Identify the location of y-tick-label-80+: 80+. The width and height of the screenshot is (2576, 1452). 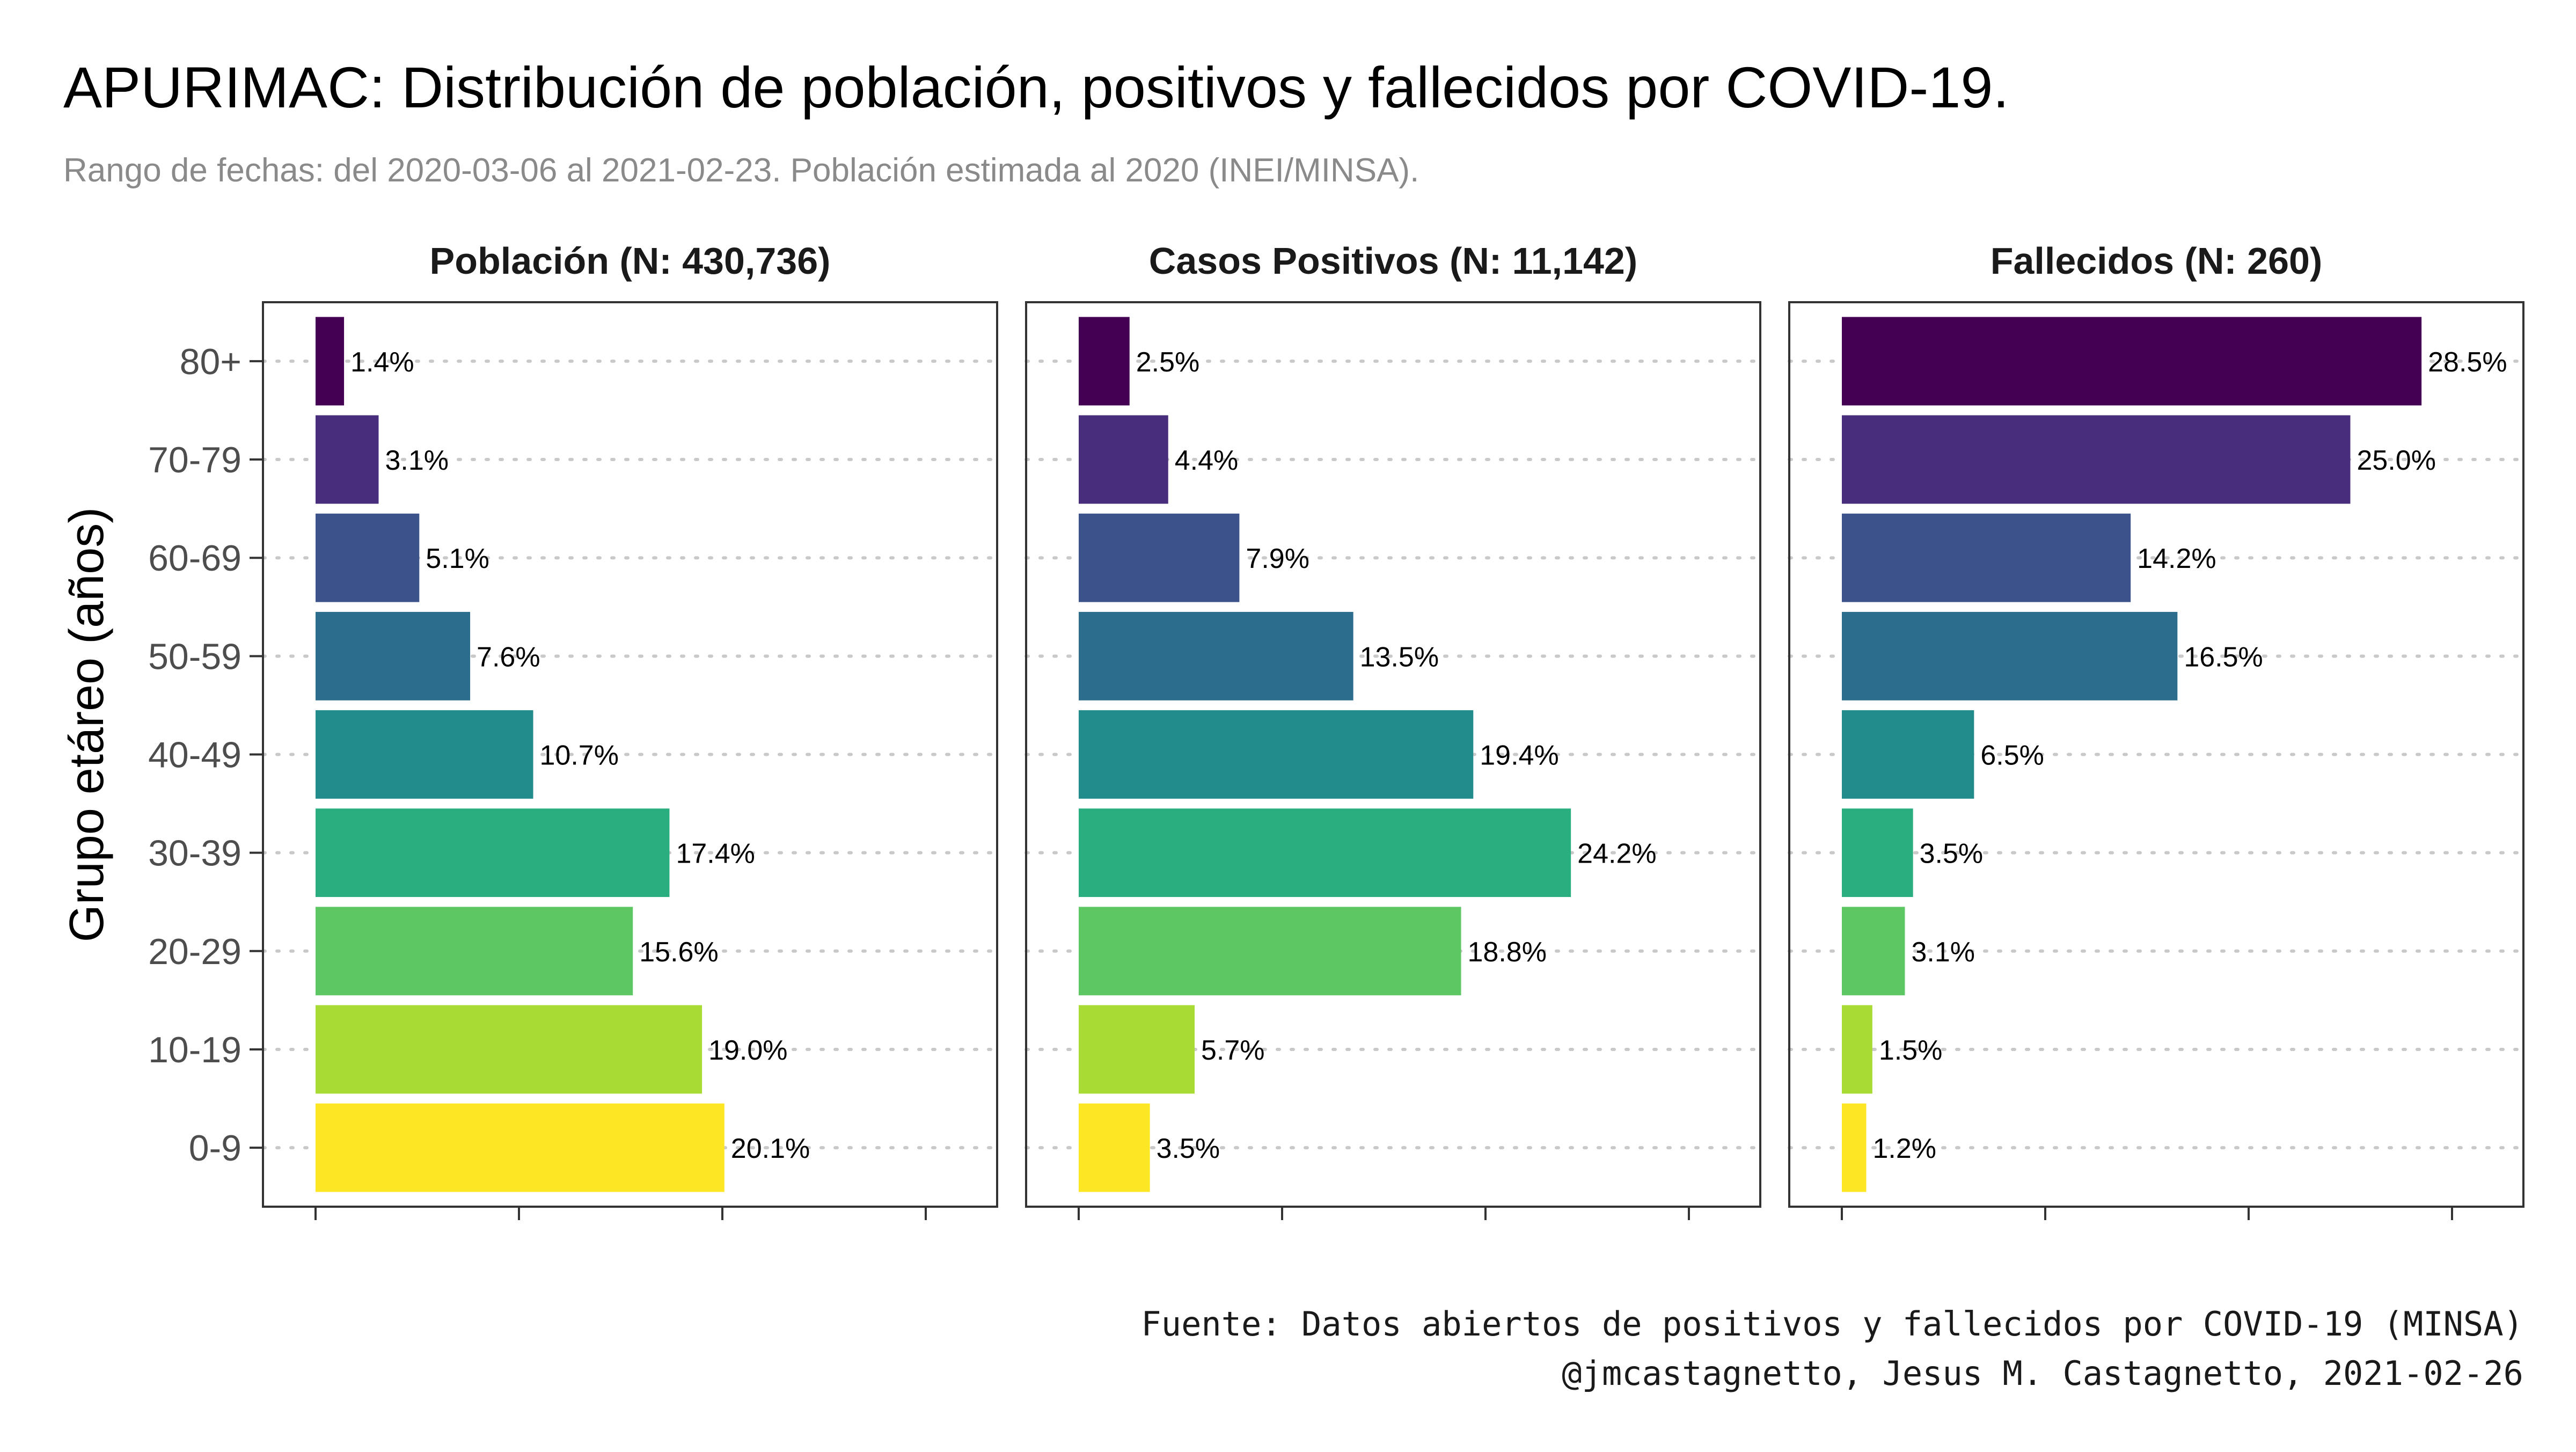
(210, 361).